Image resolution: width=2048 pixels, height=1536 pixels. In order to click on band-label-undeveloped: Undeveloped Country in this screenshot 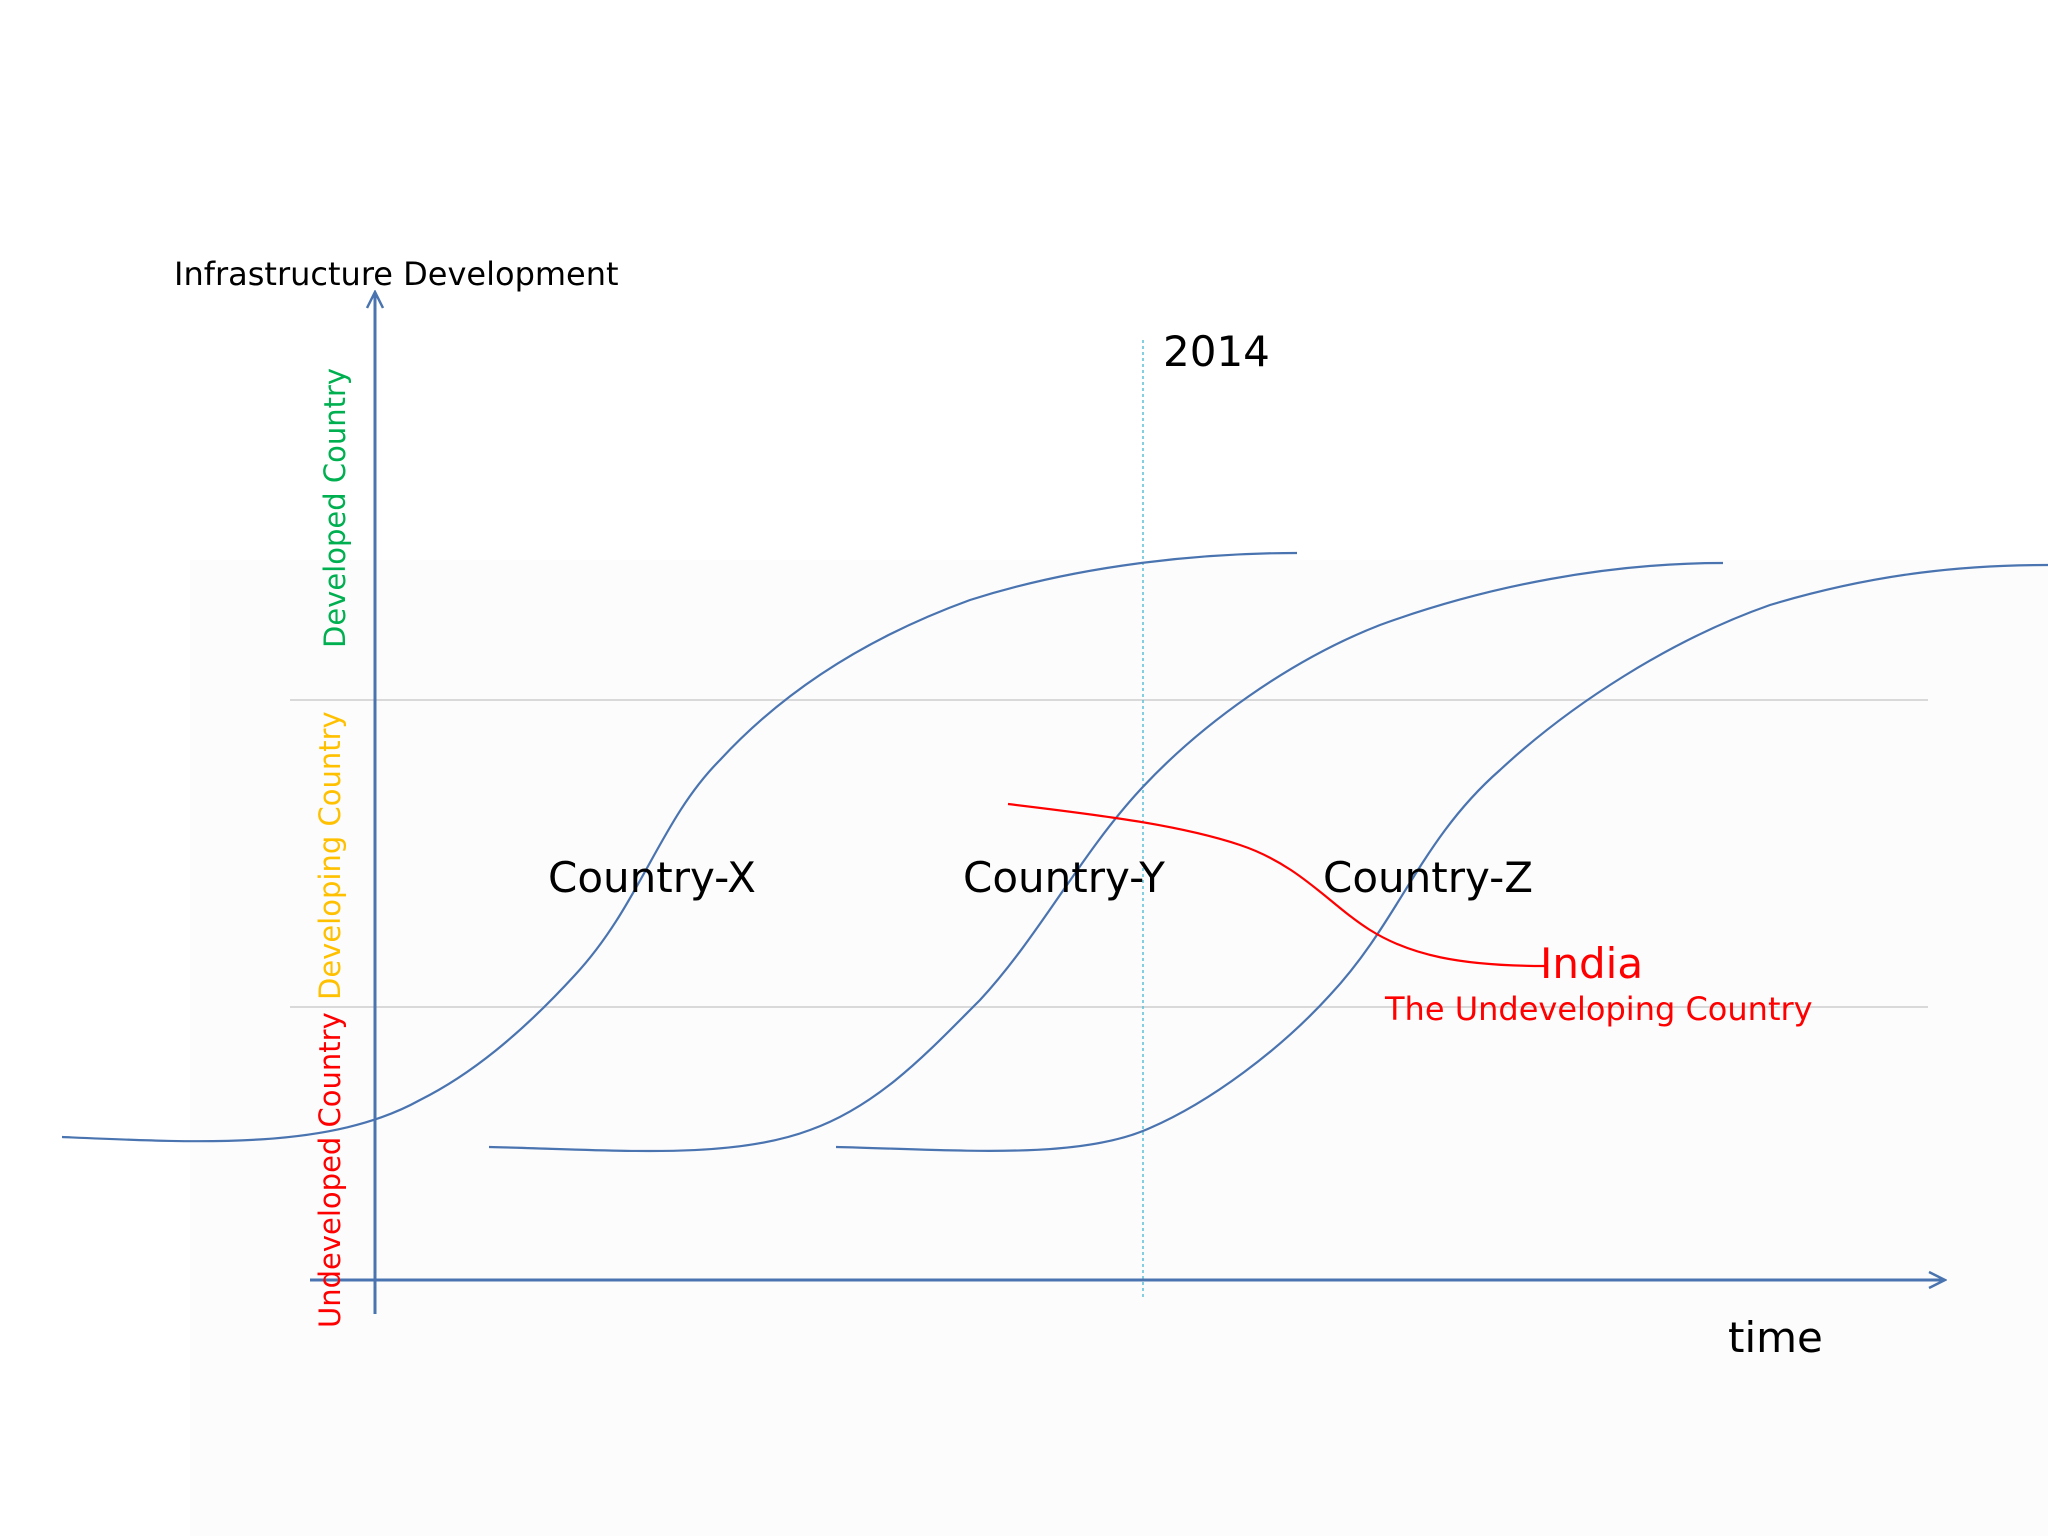, I will do `click(330, 1170)`.